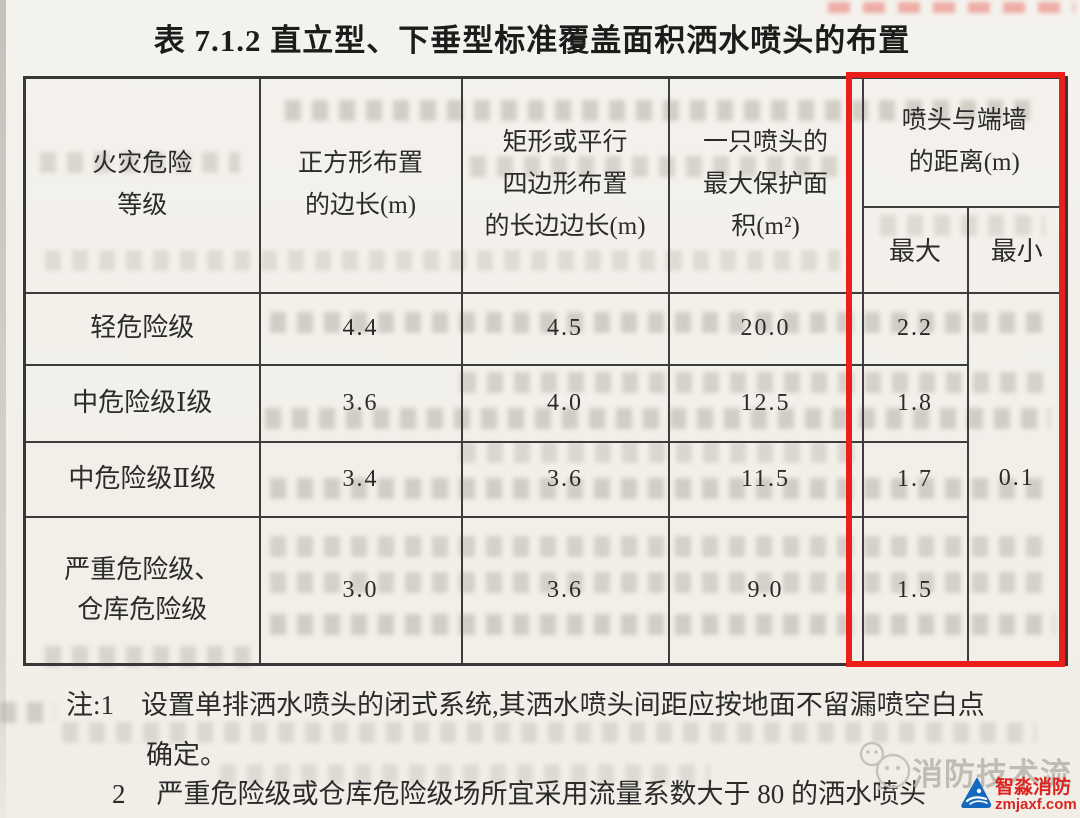  Describe the element at coordinates (360, 479) in the screenshot. I see `cell-square: 3.4` at that location.